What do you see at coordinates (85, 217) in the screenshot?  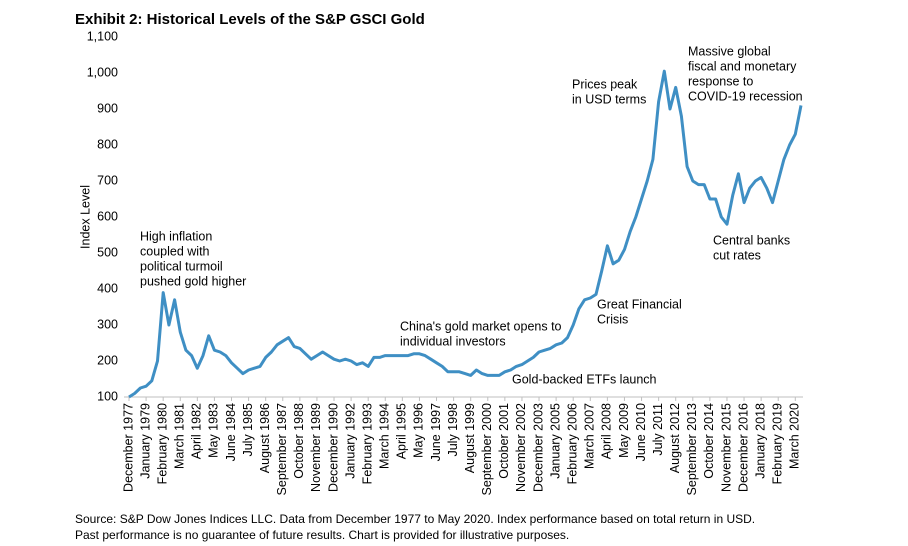 I see `y-axis-label: Index Level` at bounding box center [85, 217].